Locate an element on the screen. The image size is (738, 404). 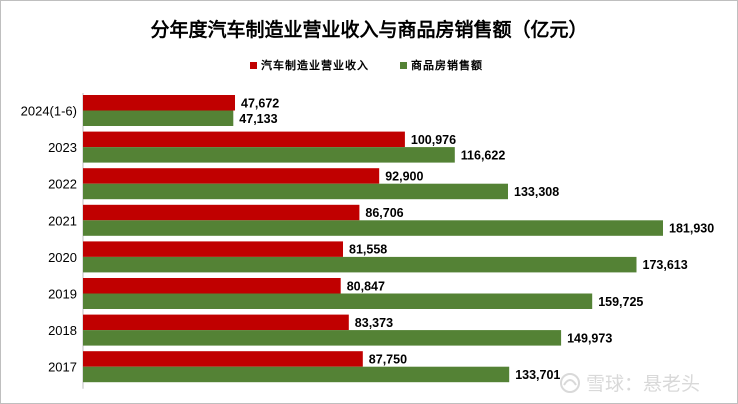
y-tick-label: 2024(1-6) is located at coordinates (49, 111).